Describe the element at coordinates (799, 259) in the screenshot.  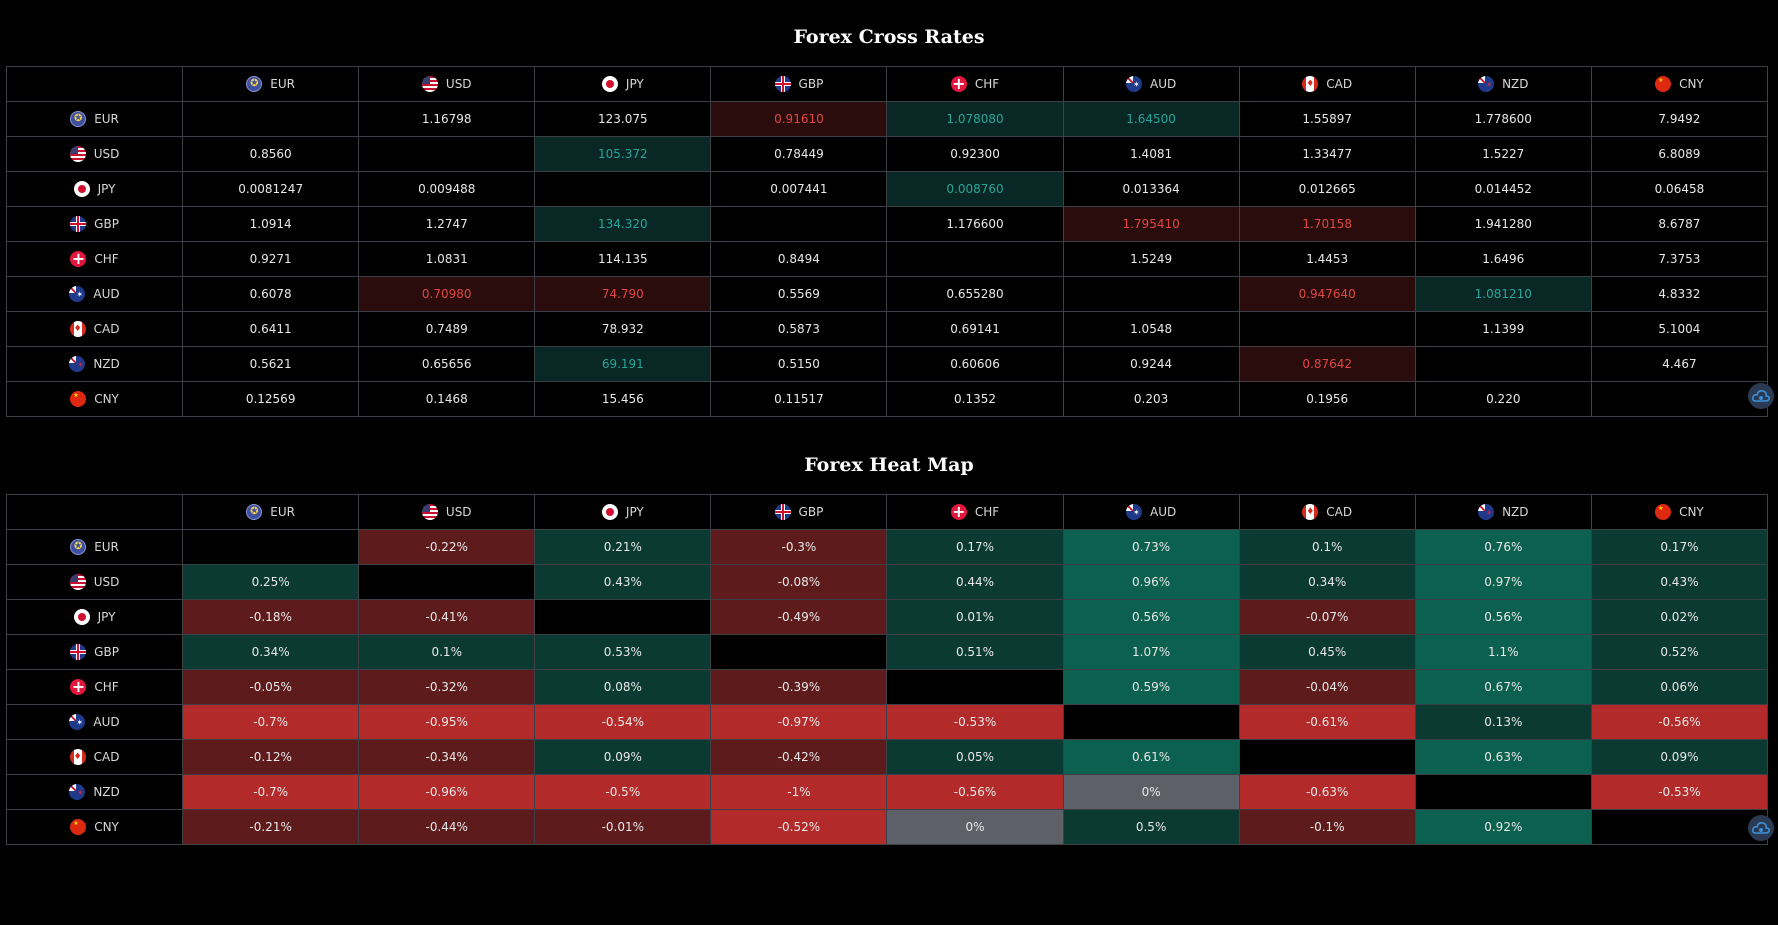
I see `rate-cell: 0.8494` at that location.